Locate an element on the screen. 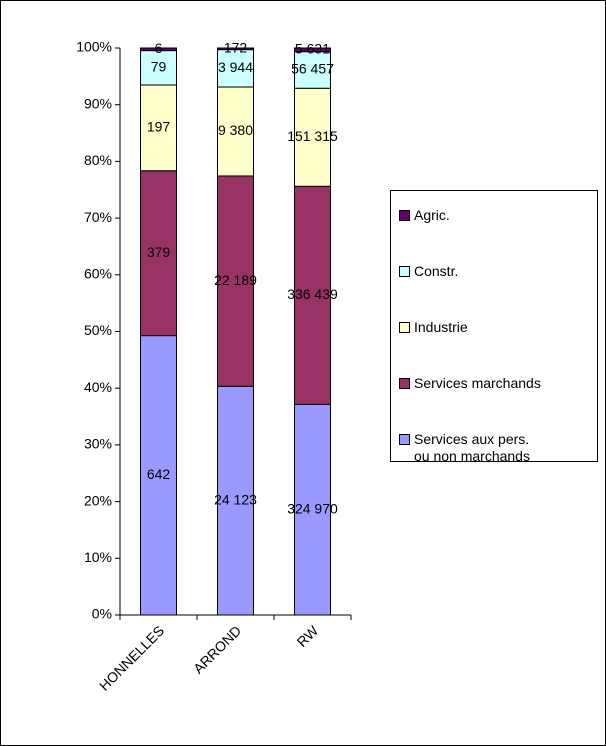 The height and width of the screenshot is (746, 606). legend-item: Agric. is located at coordinates (490, 215).